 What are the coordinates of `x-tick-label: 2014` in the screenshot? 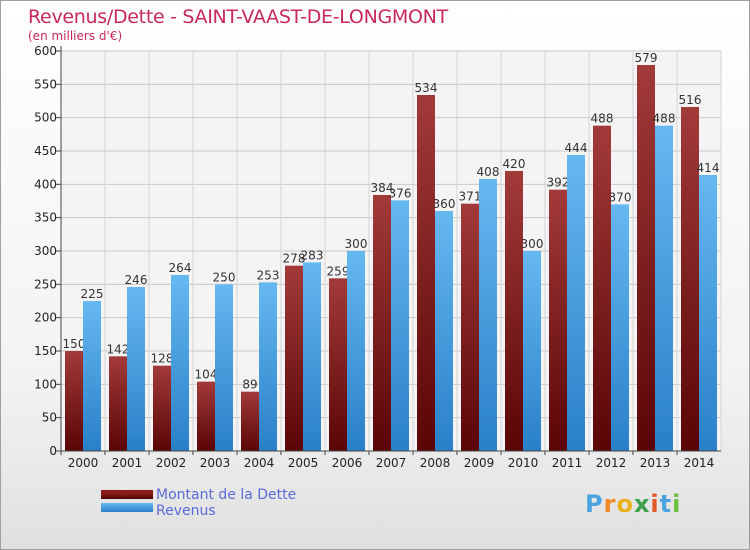 It's located at (699, 463).